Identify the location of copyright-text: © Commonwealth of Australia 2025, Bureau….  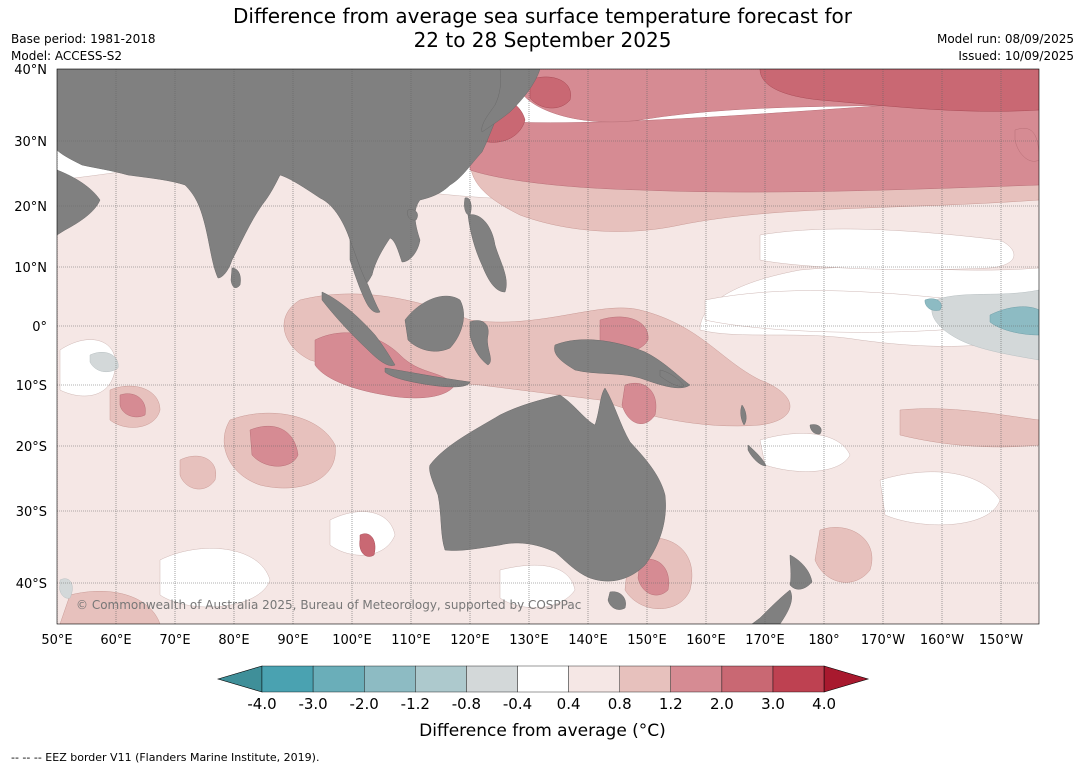
(328, 605).